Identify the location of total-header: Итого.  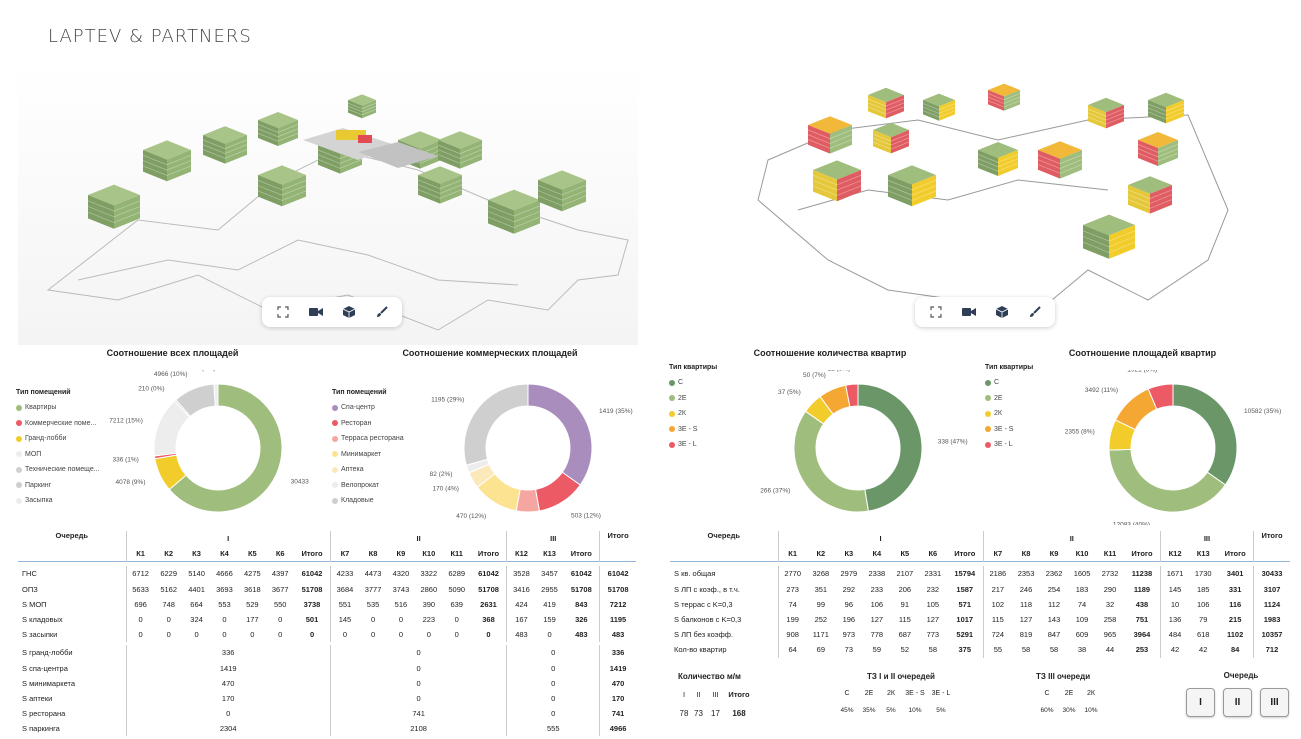
(617, 546).